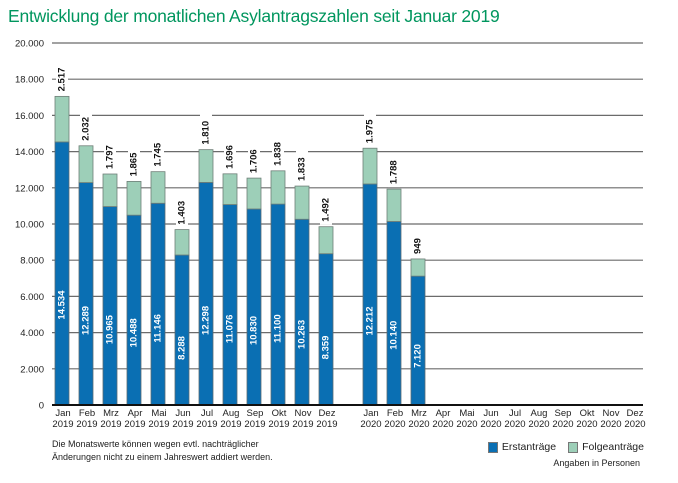  Describe the element at coordinates (87, 413) in the screenshot. I see `x-tick-label-month: Feb` at that location.